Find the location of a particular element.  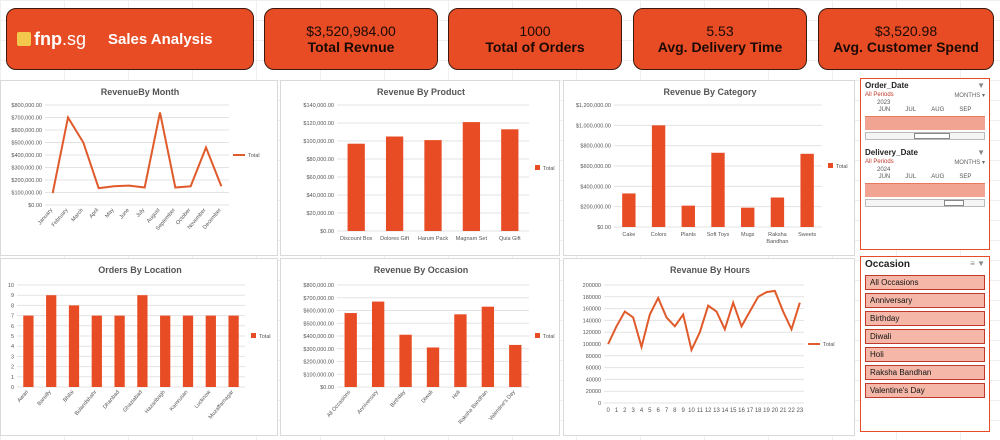

slicer-title: Occasion is located at coordinates (888, 264).